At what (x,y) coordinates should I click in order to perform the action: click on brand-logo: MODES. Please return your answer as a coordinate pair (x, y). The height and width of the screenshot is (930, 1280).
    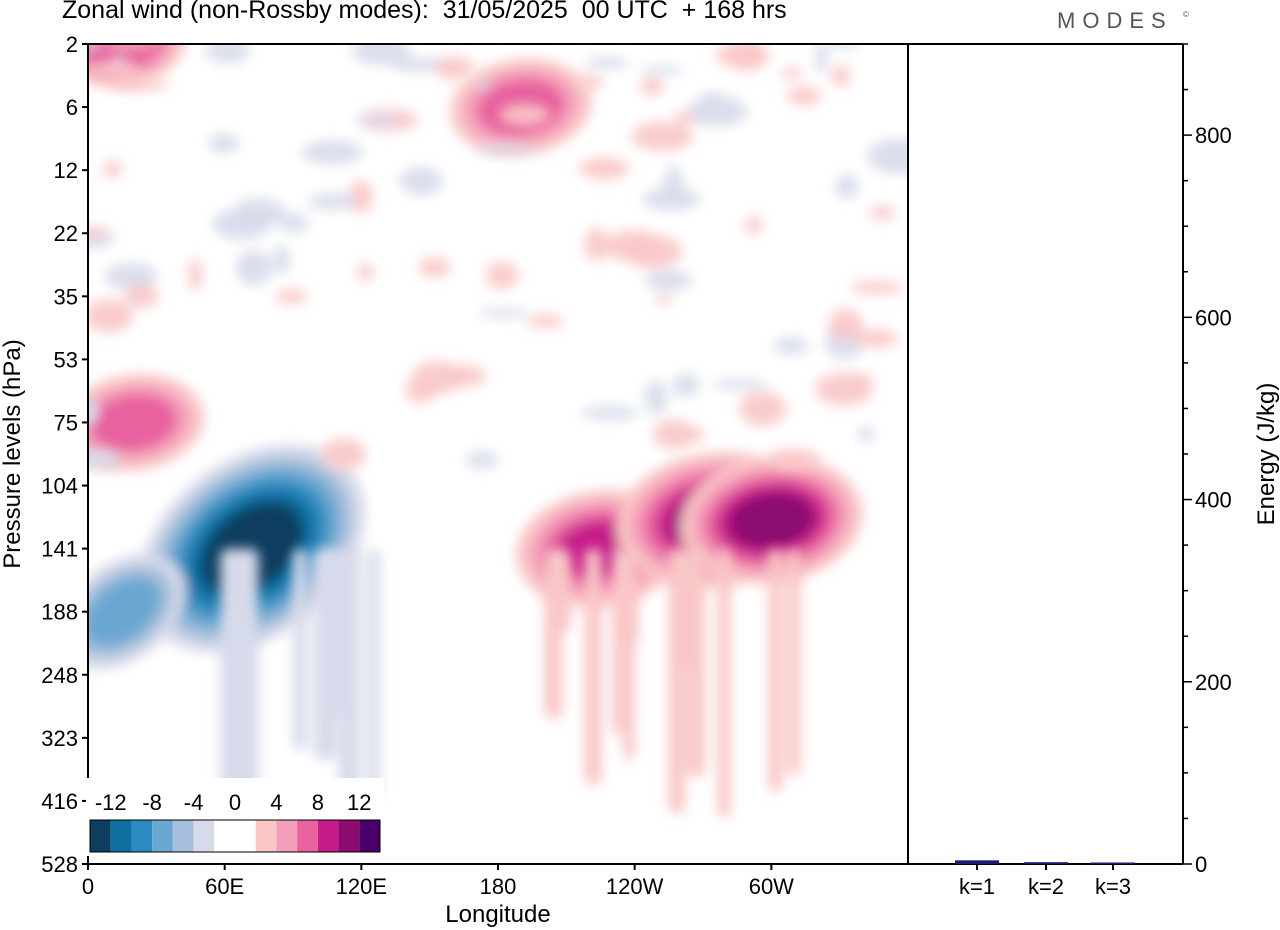
    Looking at the image, I should click on (1115, 20).